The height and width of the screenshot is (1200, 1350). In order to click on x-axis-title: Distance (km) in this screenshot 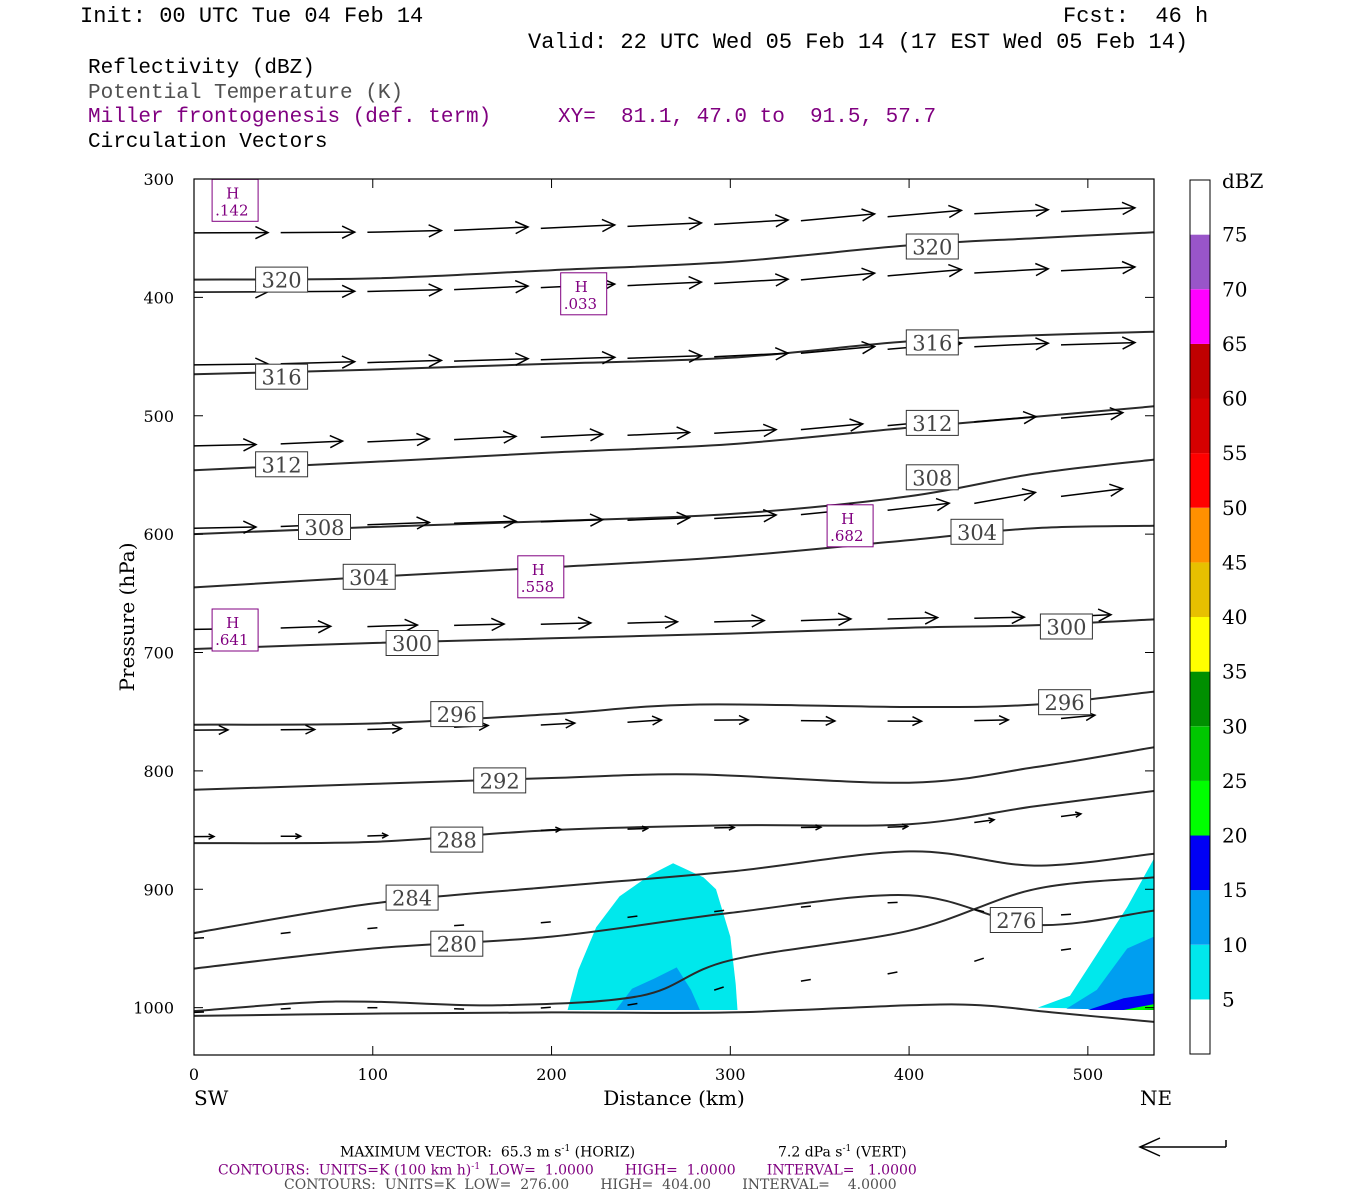, I will do `click(674, 1098)`.